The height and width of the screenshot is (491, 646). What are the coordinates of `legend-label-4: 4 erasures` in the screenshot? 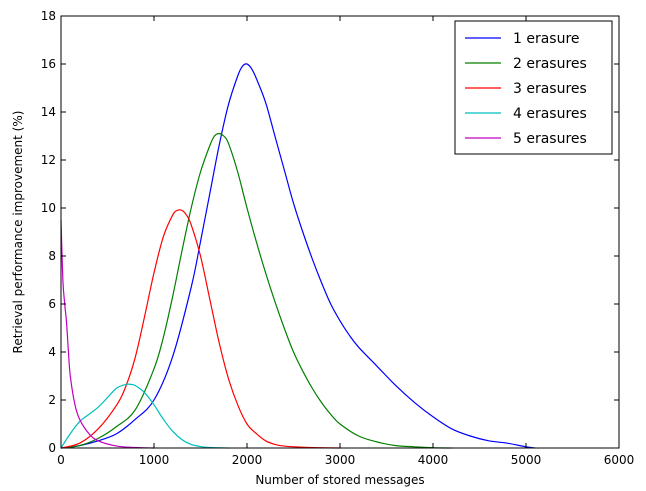 It's located at (550, 114).